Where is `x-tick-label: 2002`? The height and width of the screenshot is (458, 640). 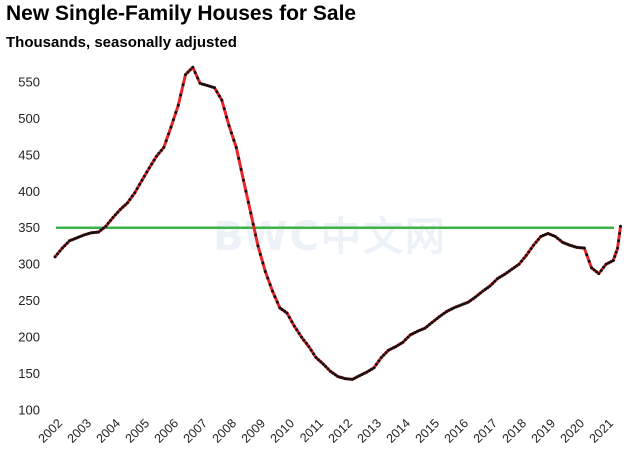
x-tick-label: 2002 is located at coordinates (51, 431).